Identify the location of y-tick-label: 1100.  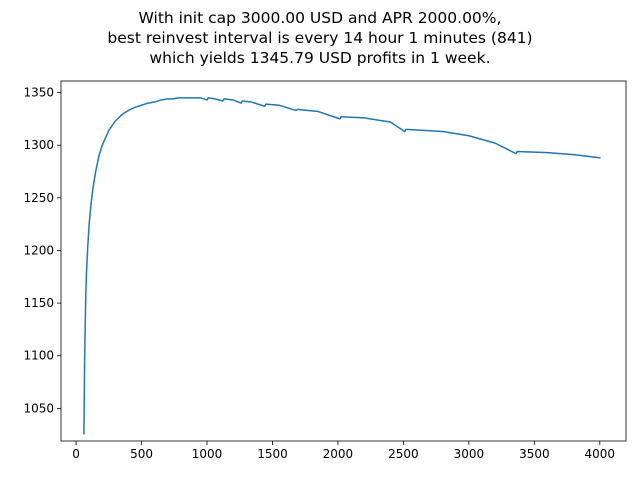
(38, 356).